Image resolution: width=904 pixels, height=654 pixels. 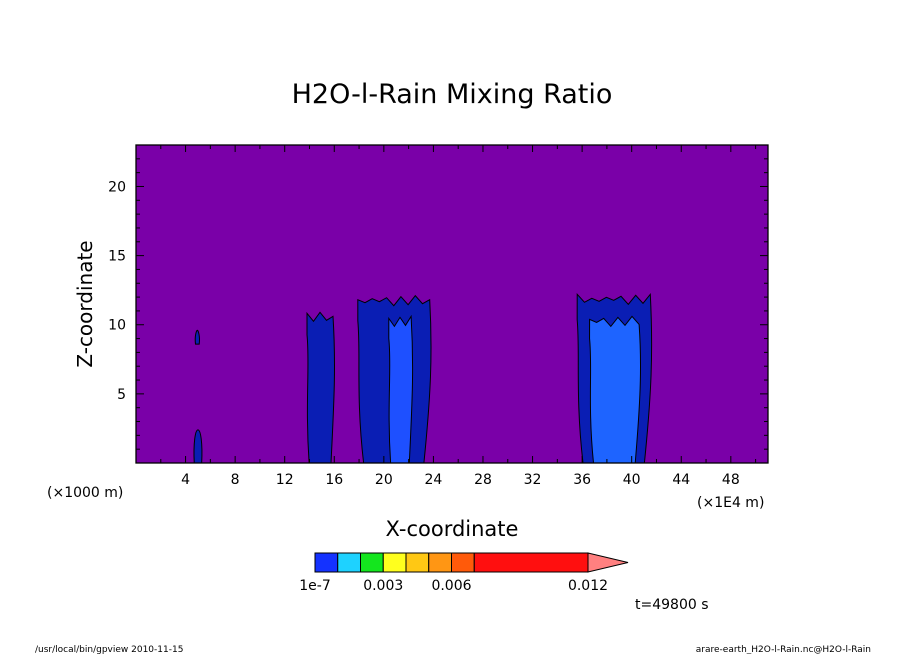 I want to click on x-tick-label: 48, so click(x=731, y=480).